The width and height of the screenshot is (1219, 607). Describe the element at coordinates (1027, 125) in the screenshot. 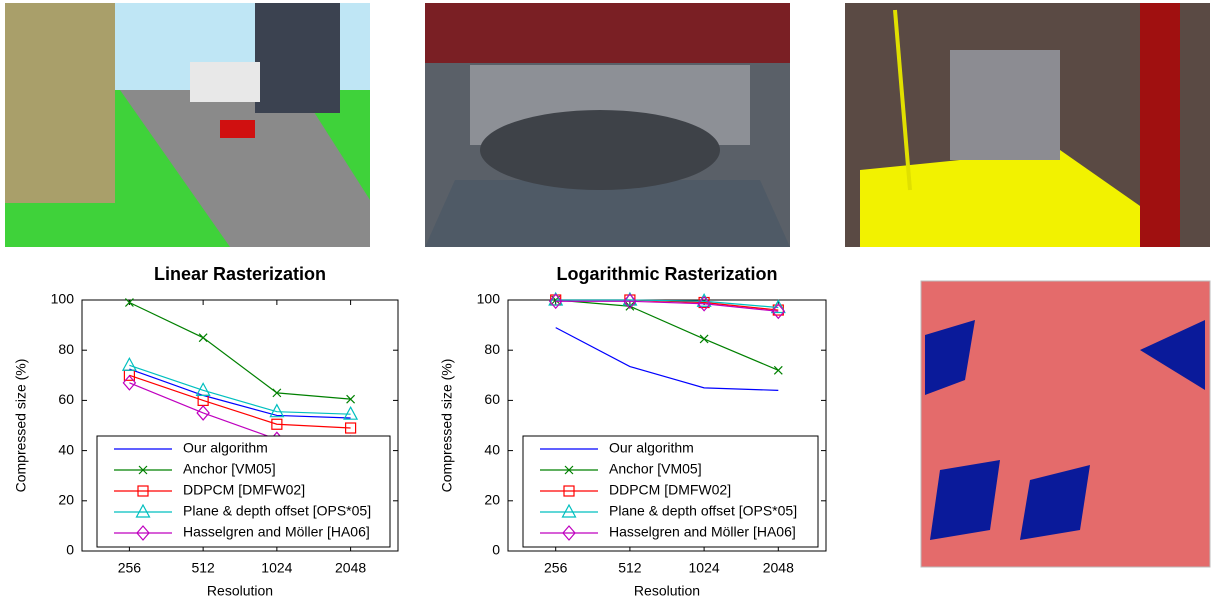

I see `plant-image` at that location.